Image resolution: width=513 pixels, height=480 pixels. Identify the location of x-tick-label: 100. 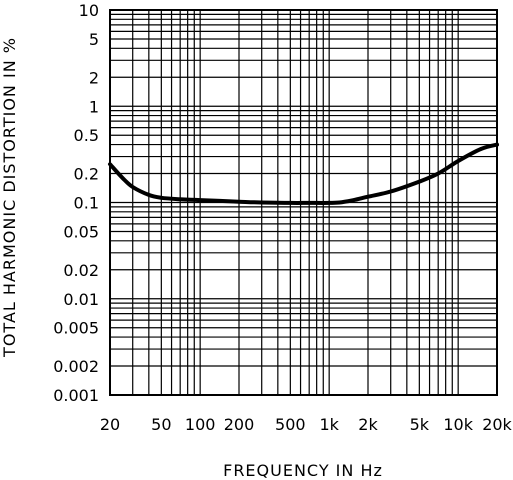
(200, 424).